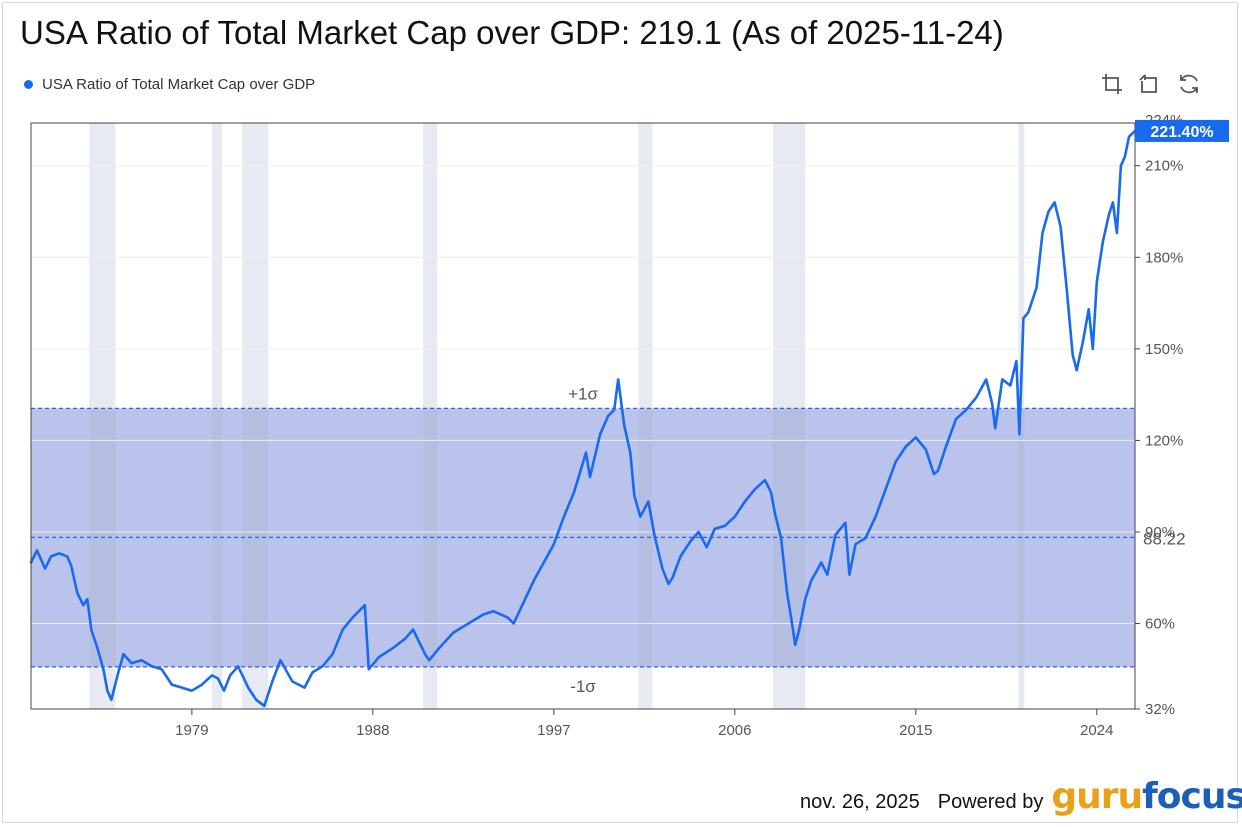 This screenshot has height=827, width=1242. What do you see at coordinates (191, 730) in the screenshot?
I see `x-tick-label: 1979` at bounding box center [191, 730].